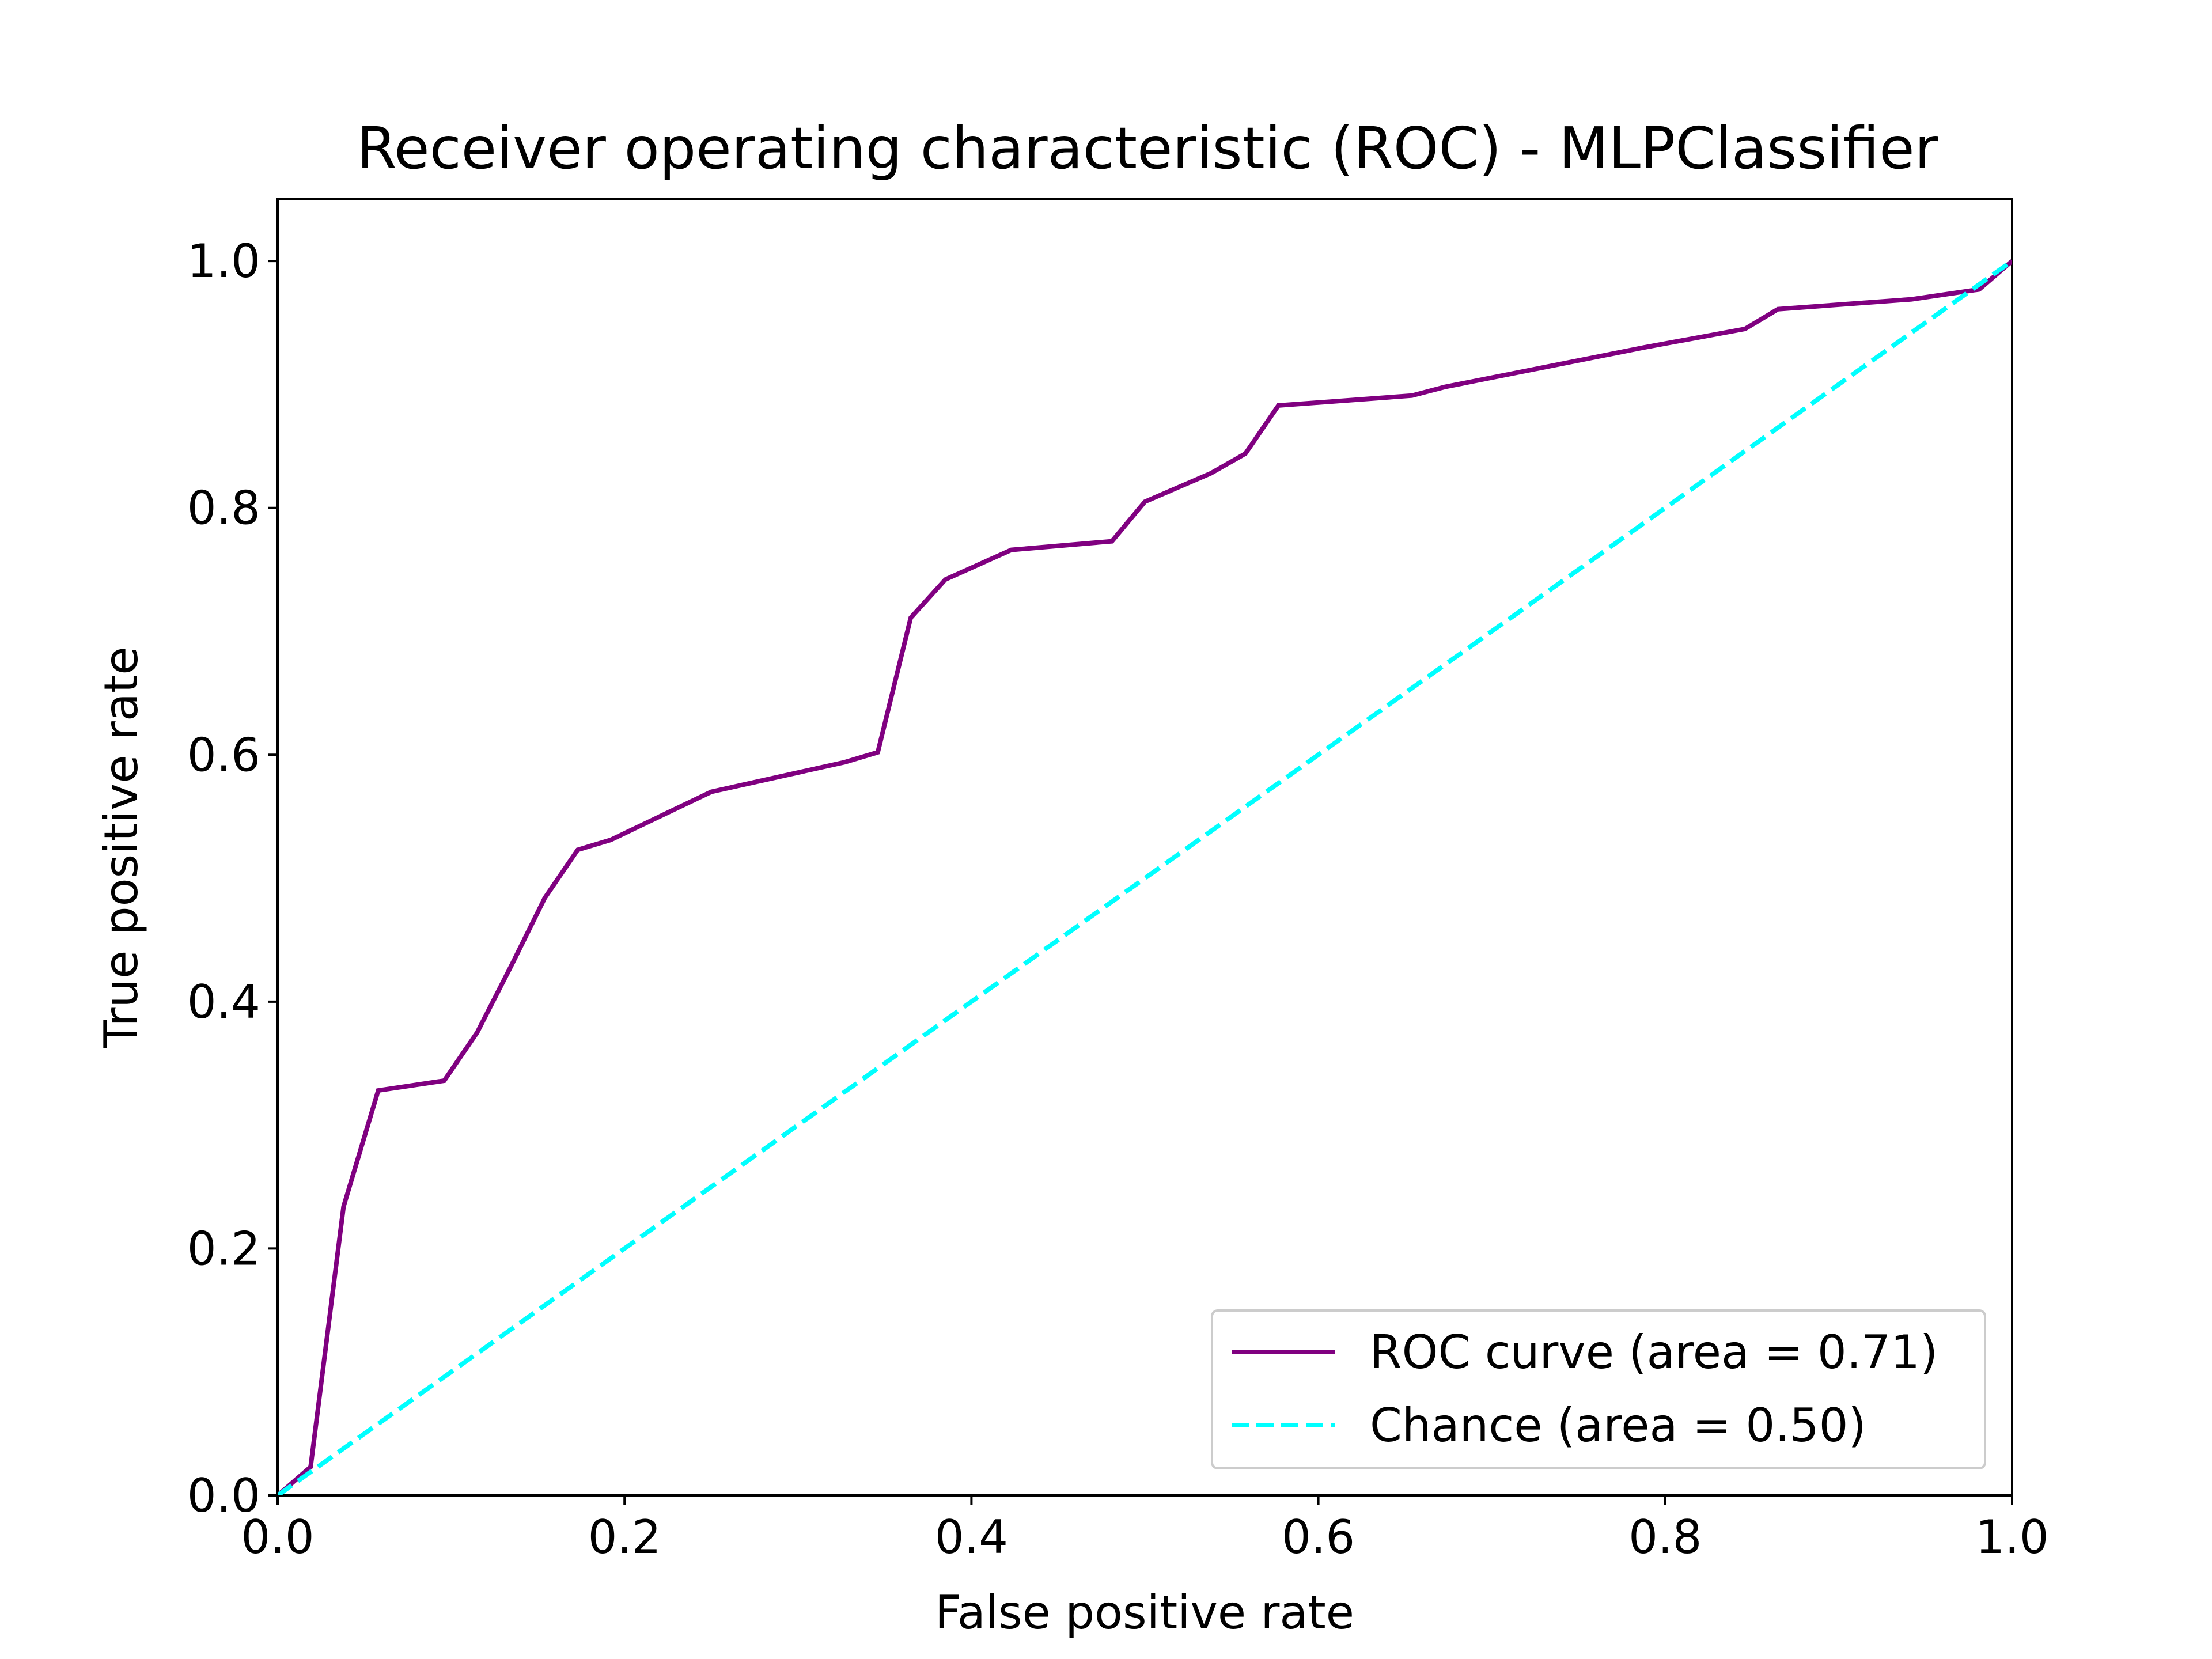 This screenshot has width=2212, height=1659. I want to click on y-tick-label: 1.0, so click(223, 261).